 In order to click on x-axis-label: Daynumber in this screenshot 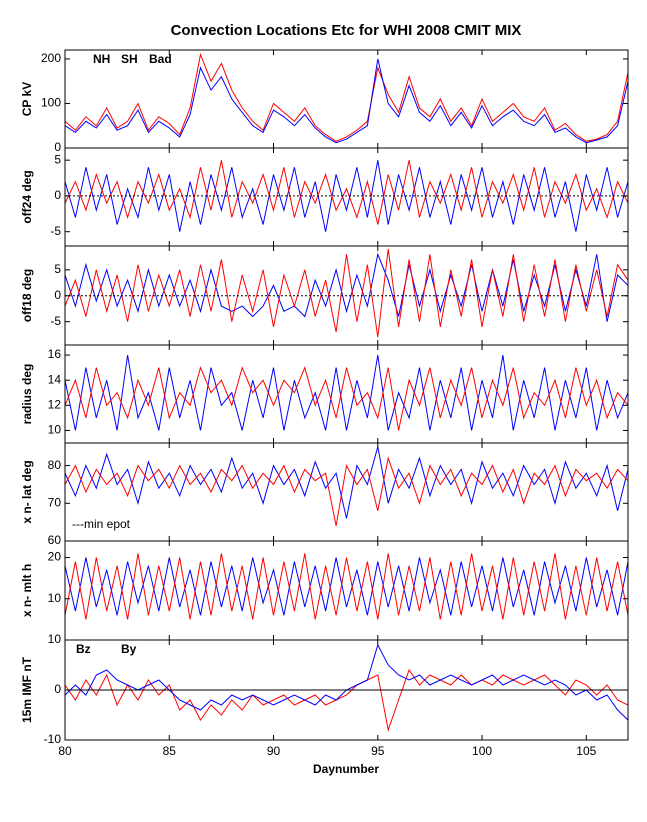, I will do `click(346, 769)`.